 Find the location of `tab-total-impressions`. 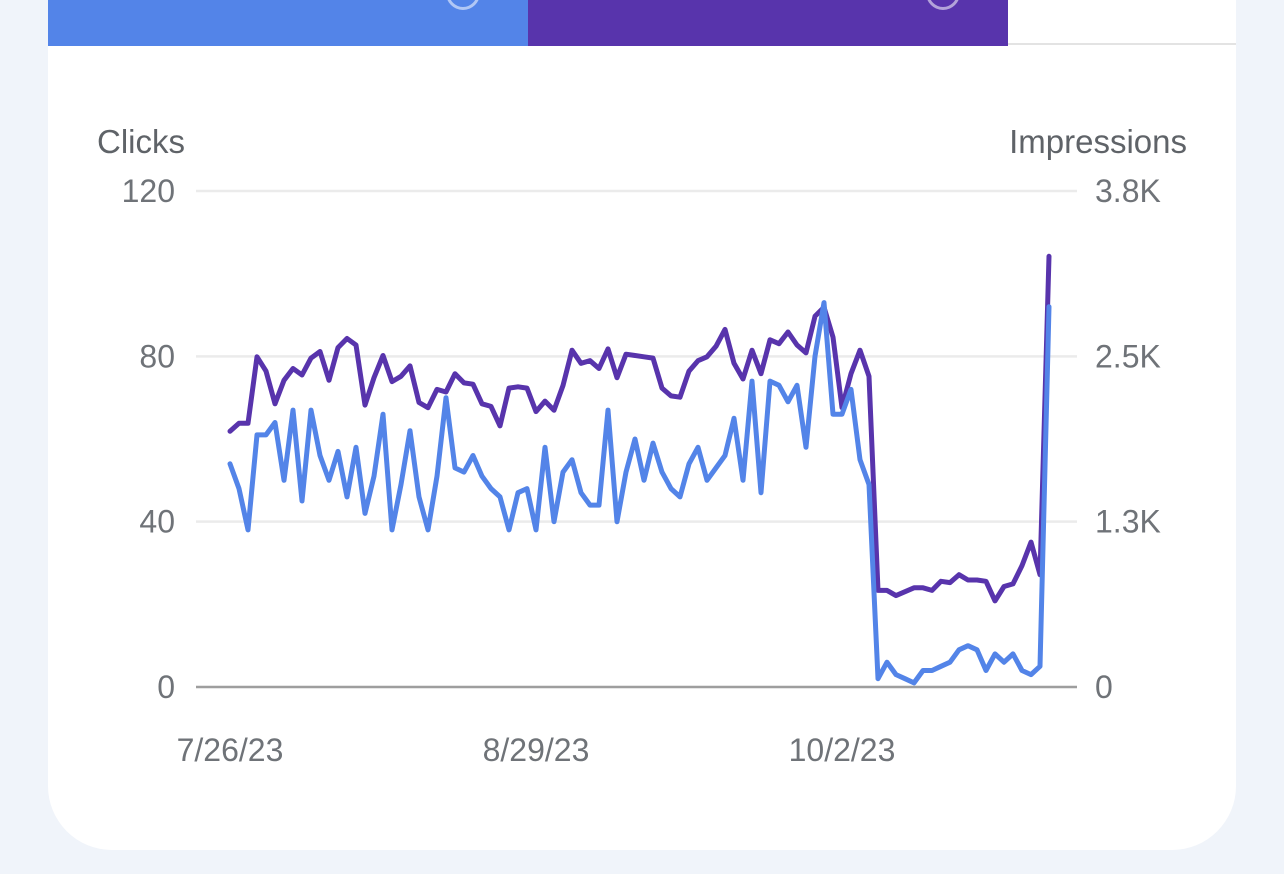

tab-total-impressions is located at coordinates (768, 23).